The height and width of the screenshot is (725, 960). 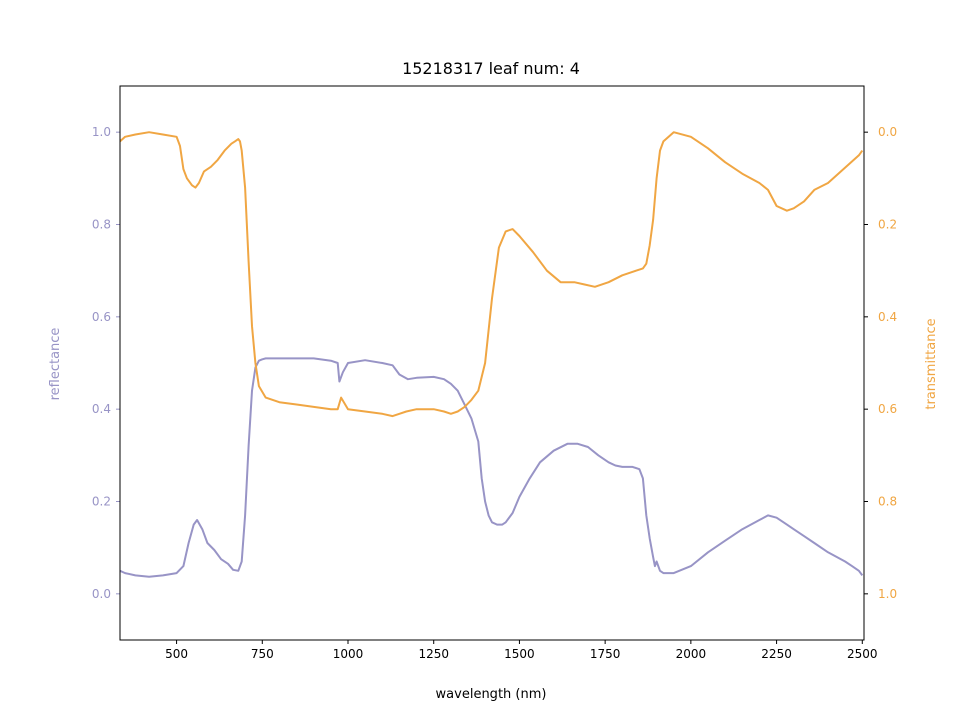 I want to click on y-left-tick-label: 0.4, so click(x=101, y=409).